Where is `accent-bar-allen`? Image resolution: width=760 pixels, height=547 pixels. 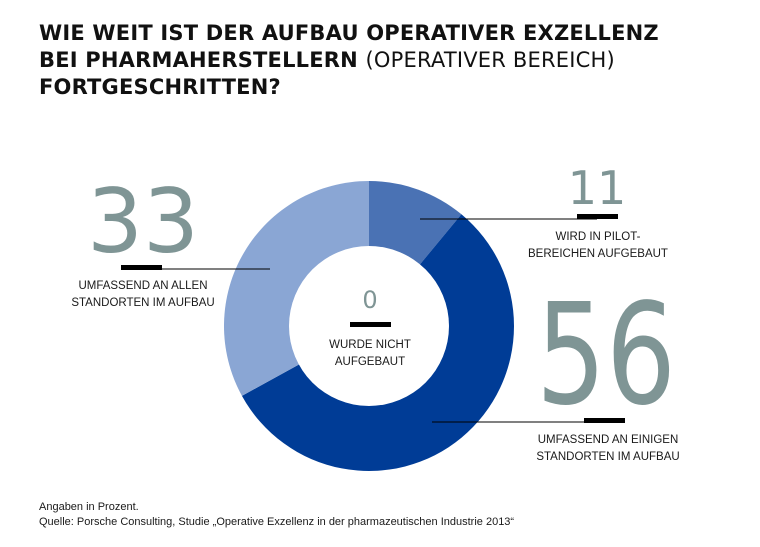 accent-bar-allen is located at coordinates (141, 267).